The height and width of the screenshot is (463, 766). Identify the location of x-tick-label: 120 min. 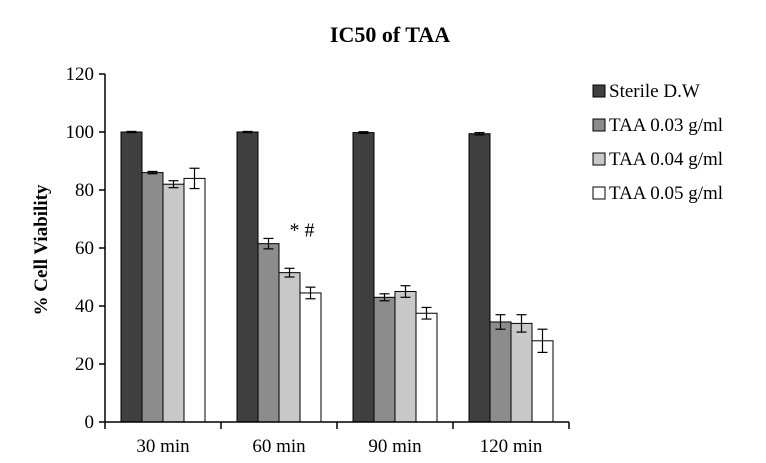
(511, 446).